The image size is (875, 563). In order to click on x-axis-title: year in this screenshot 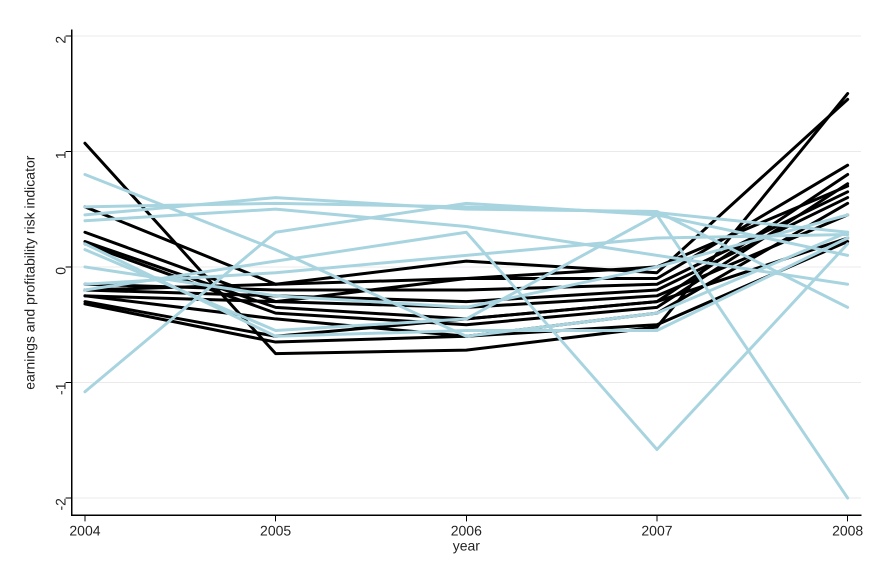, I will do `click(466, 545)`.